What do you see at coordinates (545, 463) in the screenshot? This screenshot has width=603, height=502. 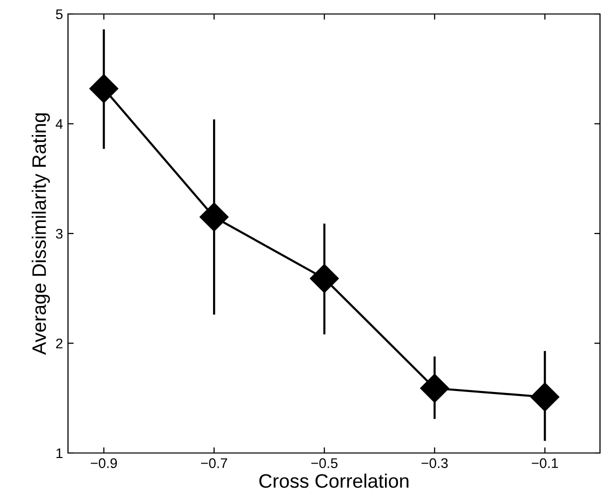 I see `x-tick-label: −0.1` at bounding box center [545, 463].